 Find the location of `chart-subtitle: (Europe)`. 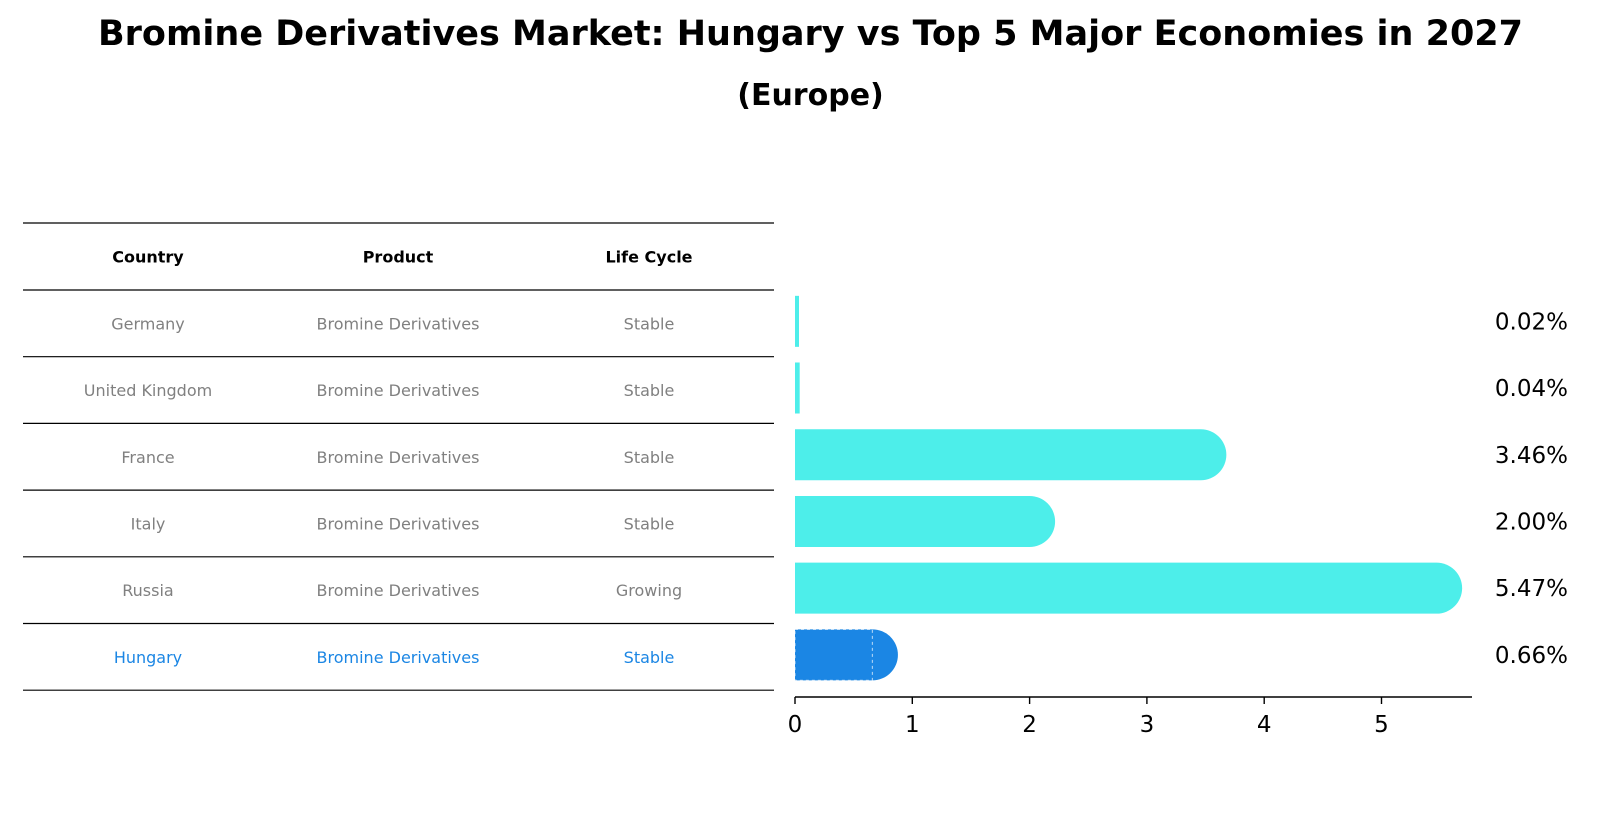

chart-subtitle: (Europe) is located at coordinates (810, 95).